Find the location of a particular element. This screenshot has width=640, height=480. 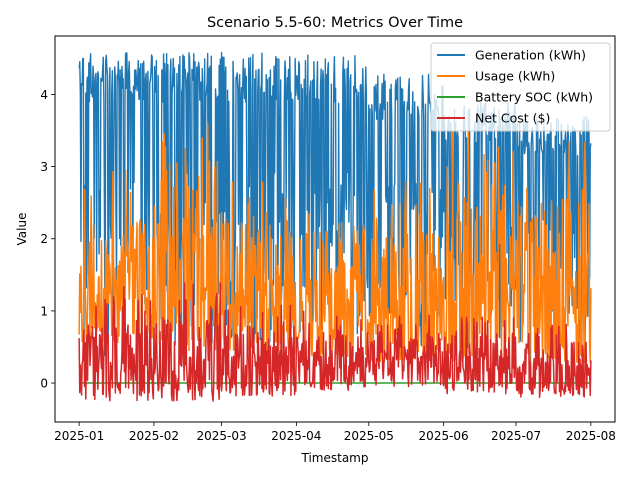

x-tick-label: 2025-02 is located at coordinates (154, 436).